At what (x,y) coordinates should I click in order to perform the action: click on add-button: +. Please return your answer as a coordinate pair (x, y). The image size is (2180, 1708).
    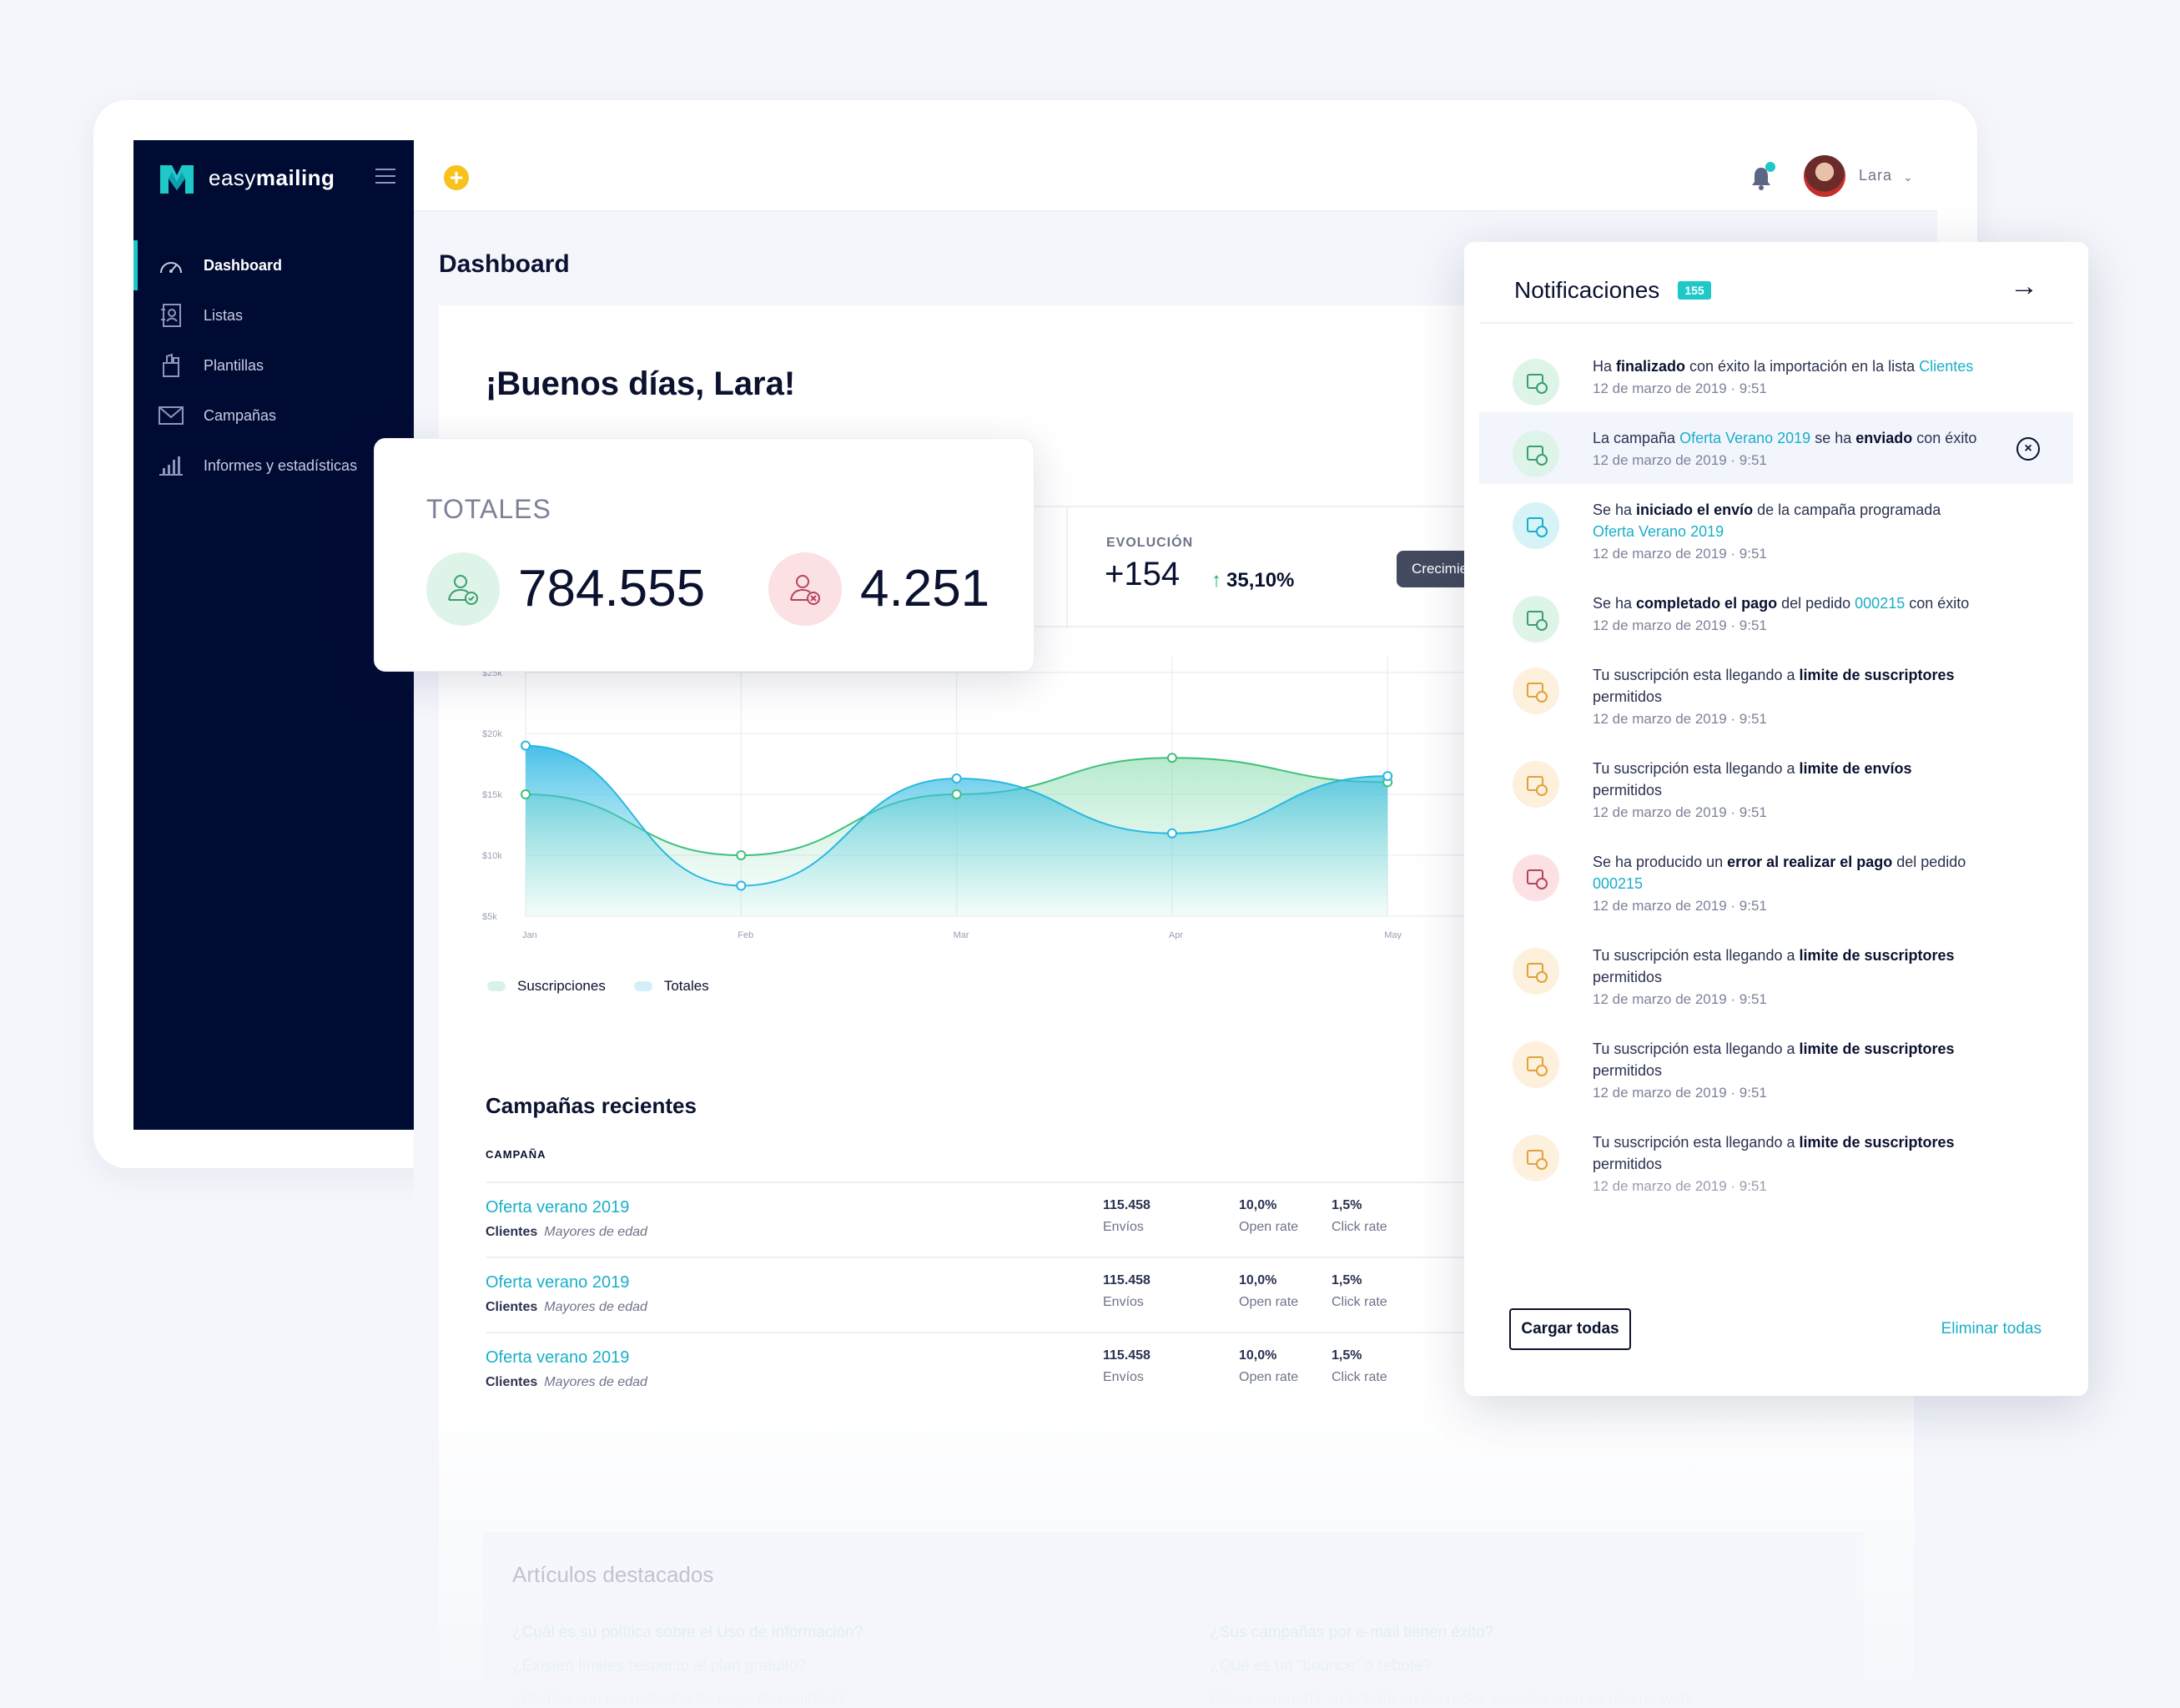
    Looking at the image, I should click on (456, 177).